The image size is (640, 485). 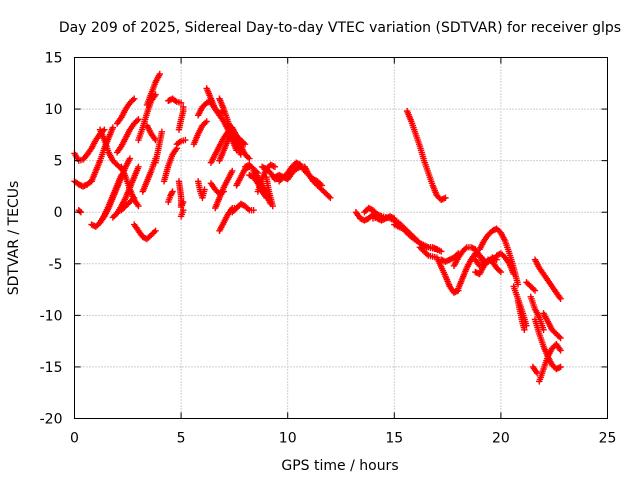 What do you see at coordinates (54, 110) in the screenshot?
I see `y-tick-label: 10` at bounding box center [54, 110].